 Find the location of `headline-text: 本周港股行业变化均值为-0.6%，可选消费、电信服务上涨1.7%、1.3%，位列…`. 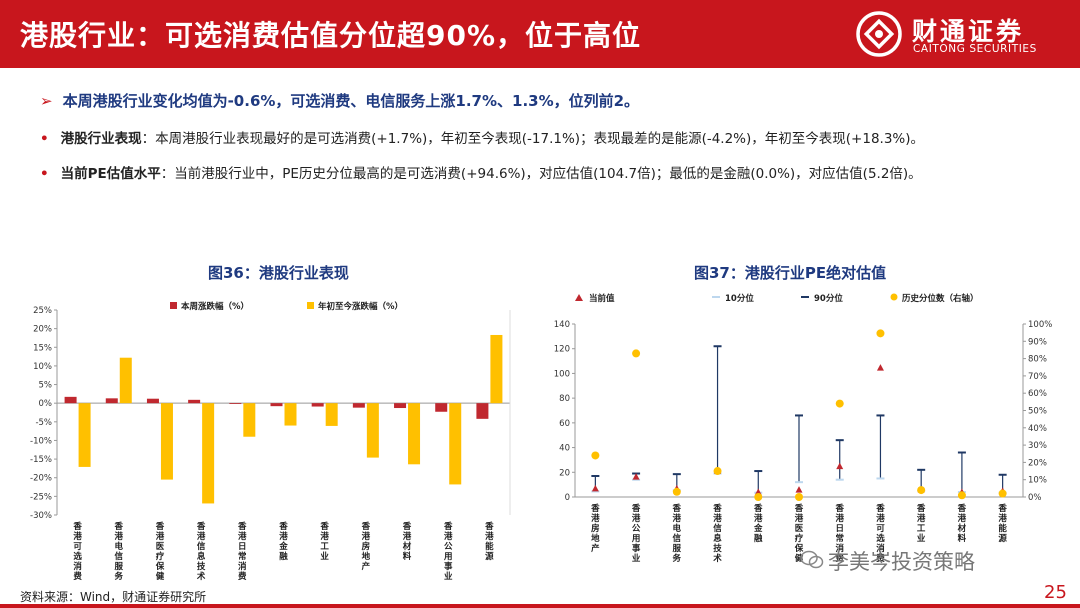

headline-text: 本周港股行业变化均值为-0.6%，可选消费、电信服务上涨1.7%、1.3%，位列… is located at coordinates (351, 101).